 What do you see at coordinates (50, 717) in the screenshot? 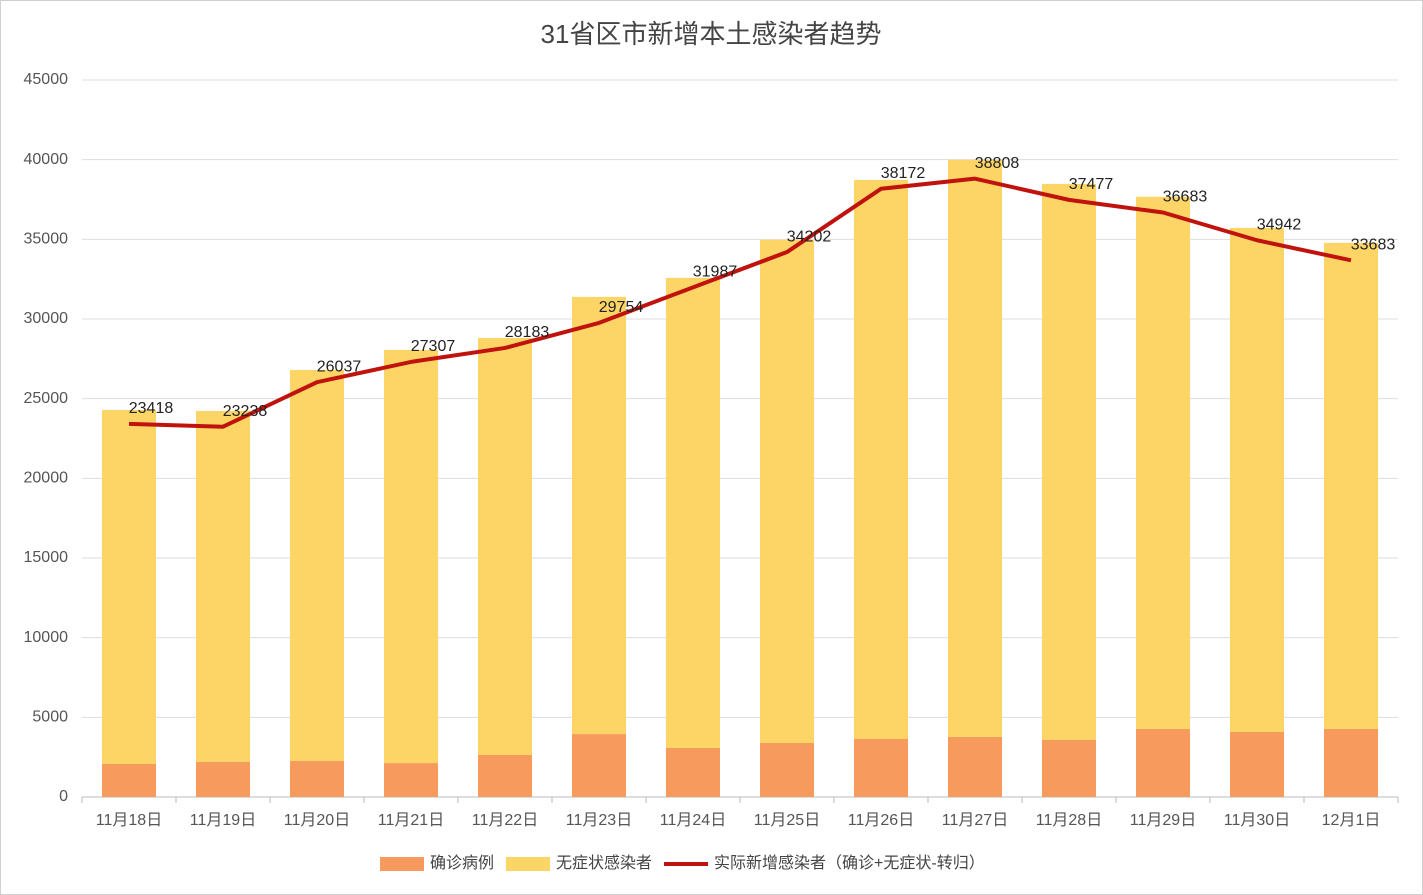
I see `y-tick-label: 5000` at bounding box center [50, 717].